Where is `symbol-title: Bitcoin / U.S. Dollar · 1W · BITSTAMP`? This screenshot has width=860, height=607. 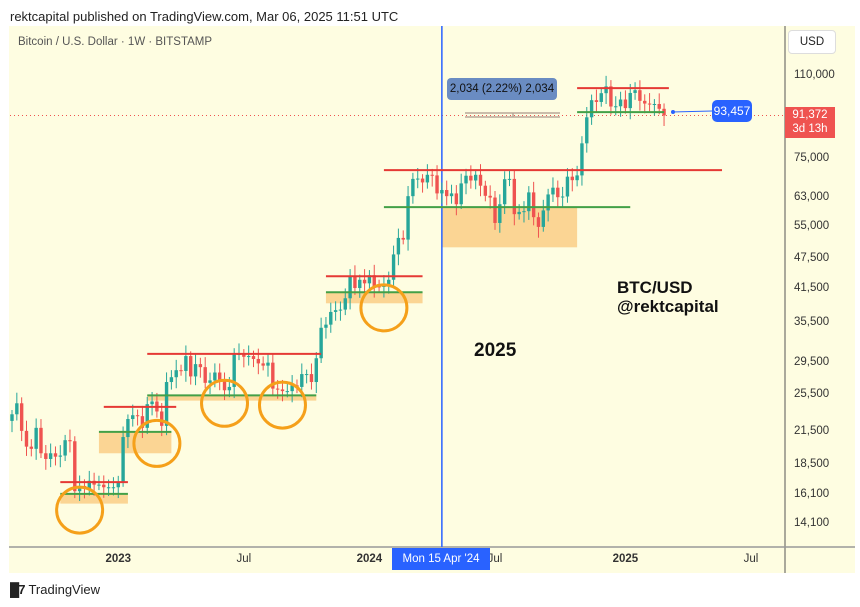
symbol-title: Bitcoin / U.S. Dollar · 1W · BITSTAMP is located at coordinates (115, 42).